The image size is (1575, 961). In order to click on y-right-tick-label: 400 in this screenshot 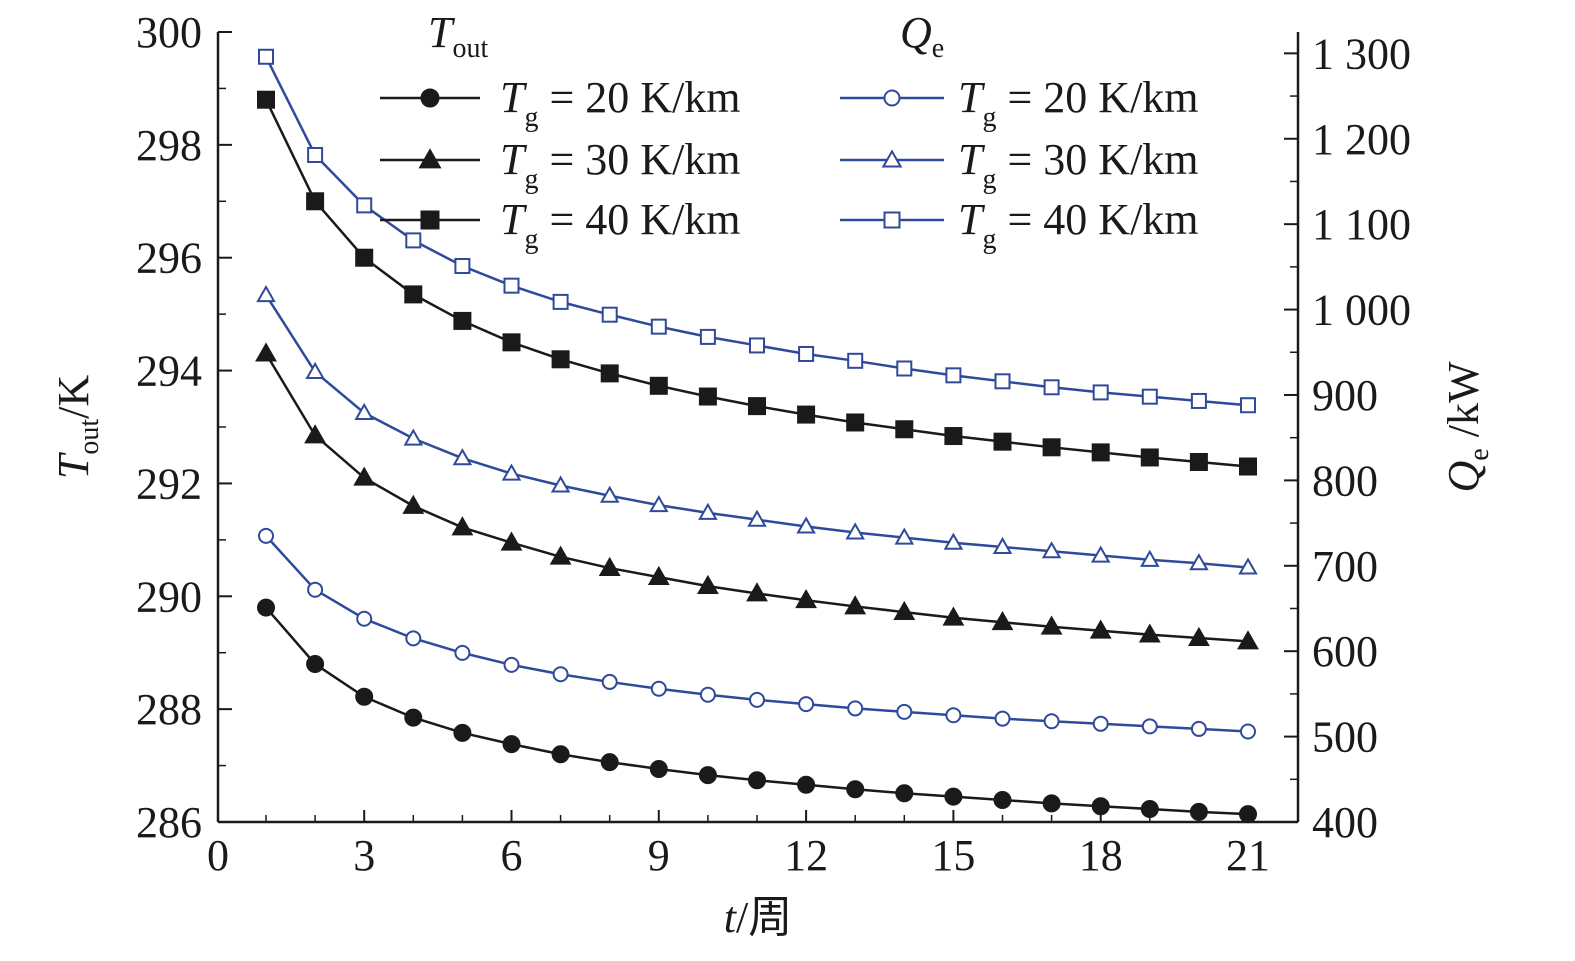, I will do `click(1345, 822)`.